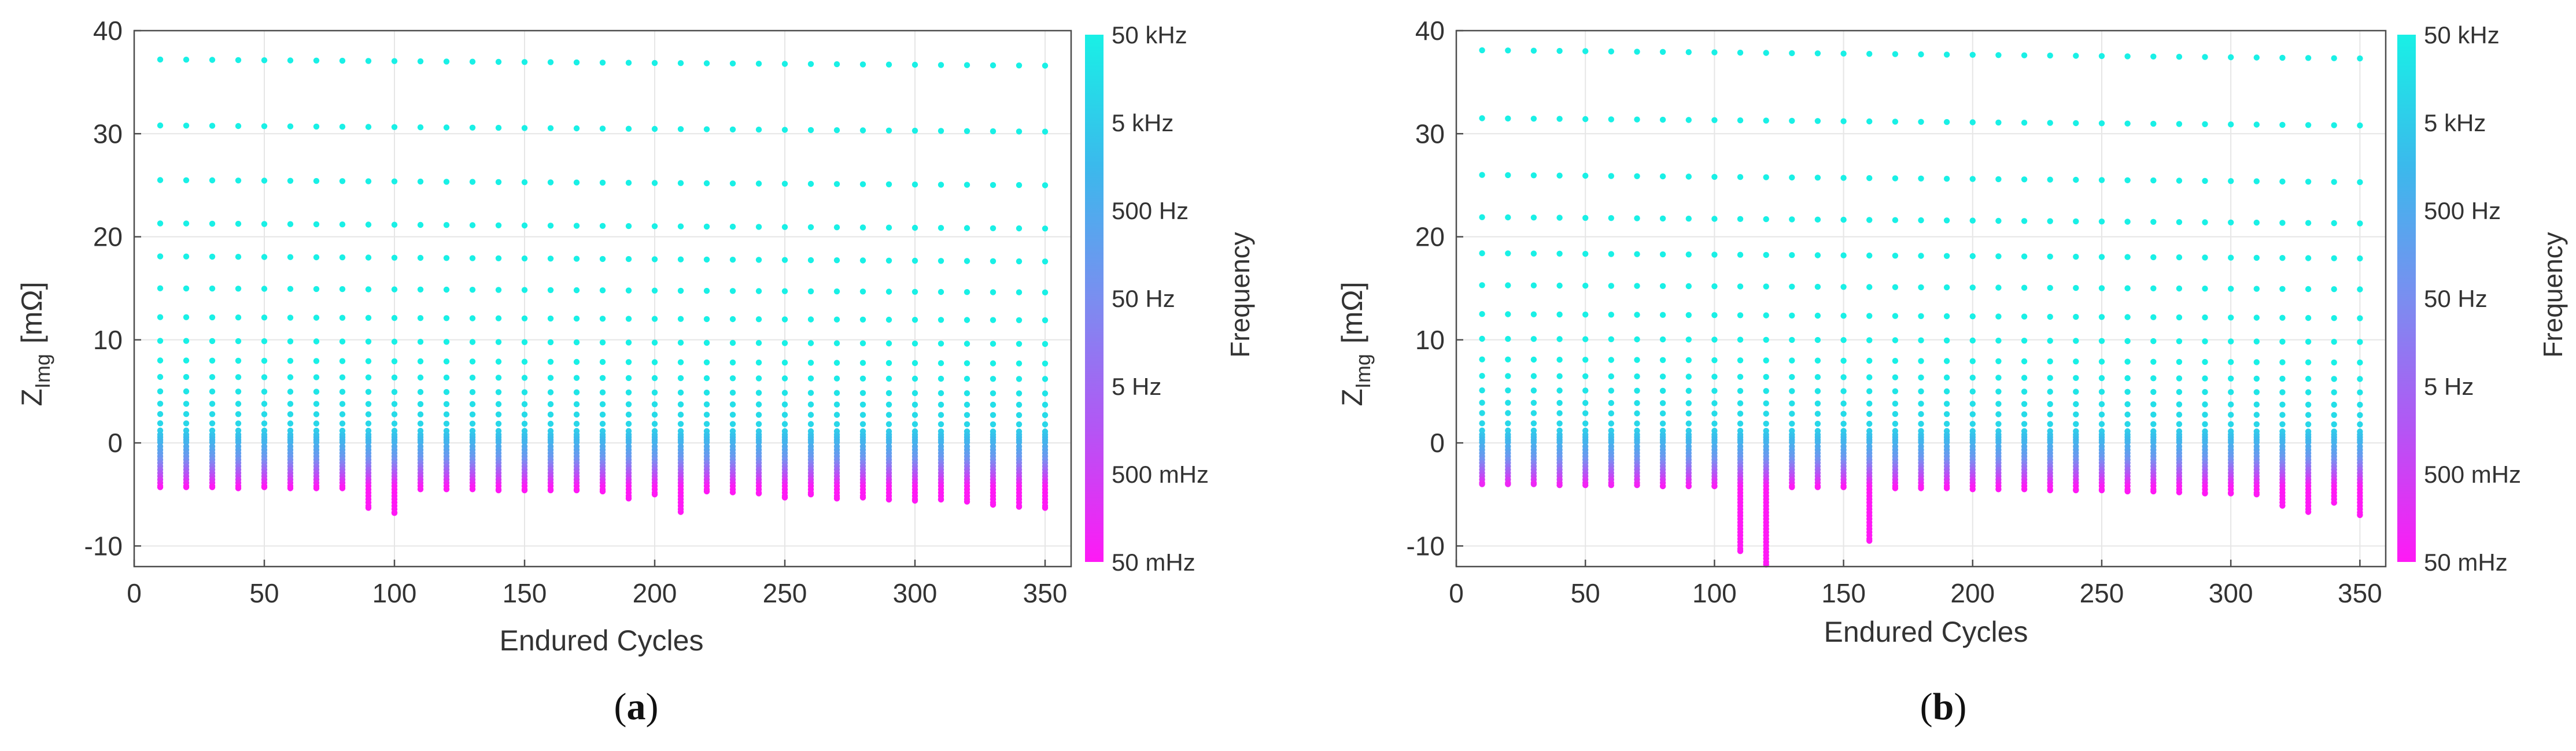  I want to click on y-tick-label: 30, so click(108, 134).